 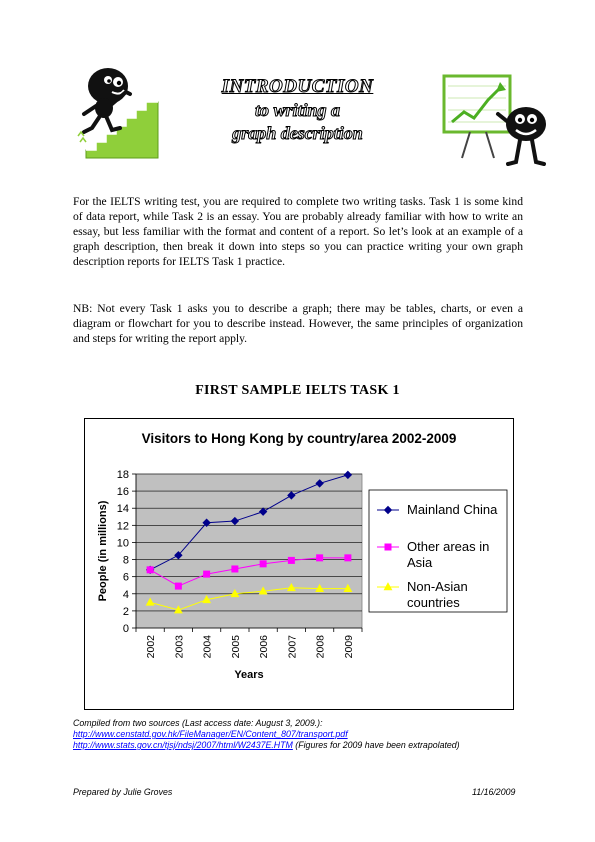 I want to click on title-line-2: to writing a, so click(x=297, y=110).